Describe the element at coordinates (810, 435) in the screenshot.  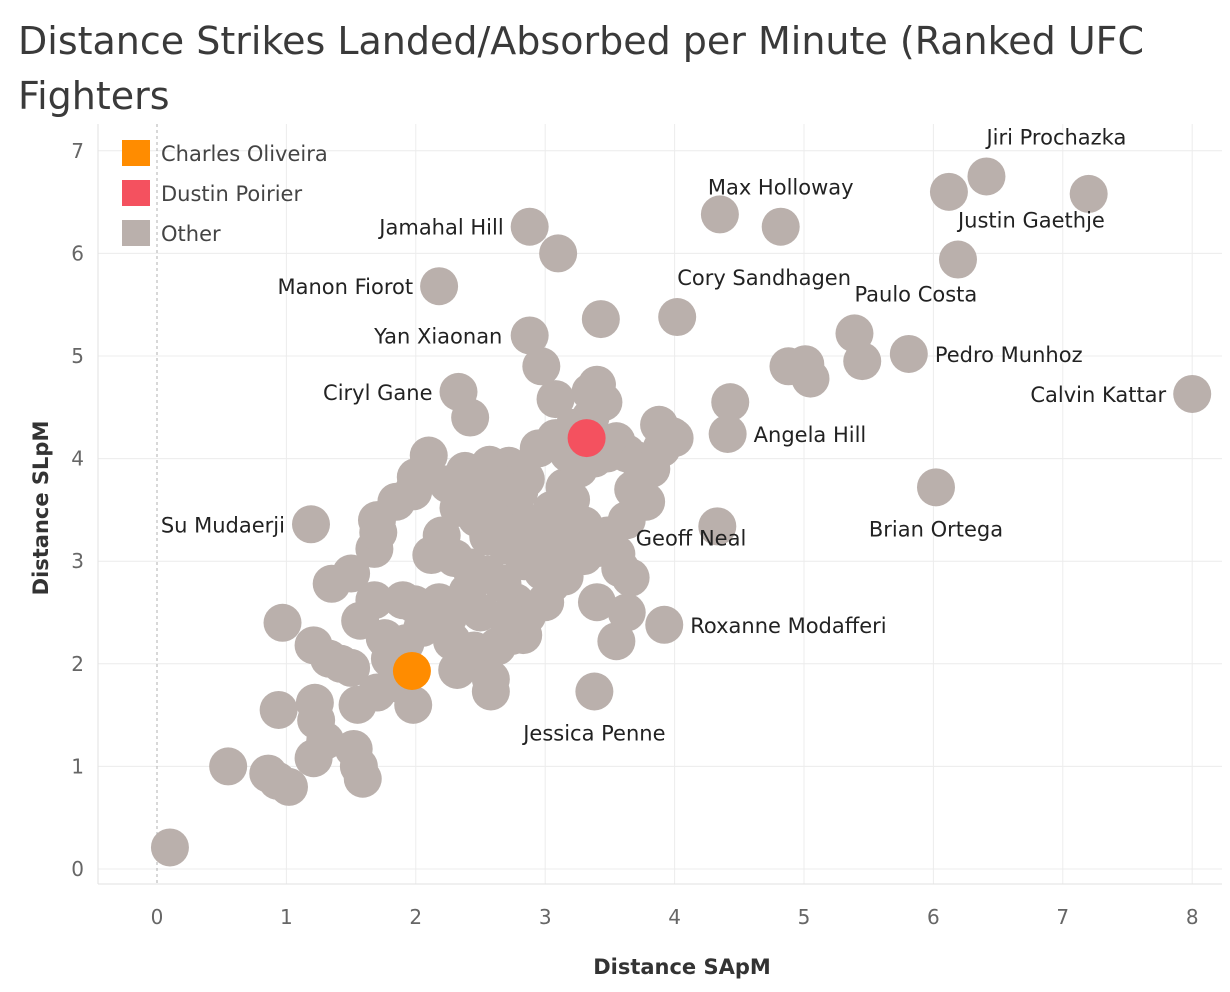
I see `point-label: Angela Hill` at that location.